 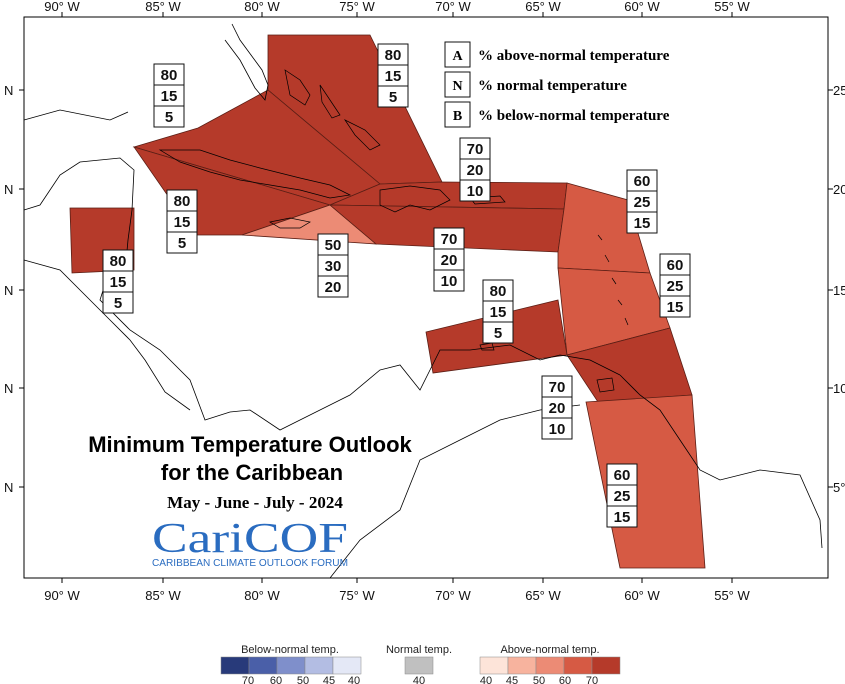 I want to click on map-title-line2: for the Caribbean, so click(x=252, y=472).